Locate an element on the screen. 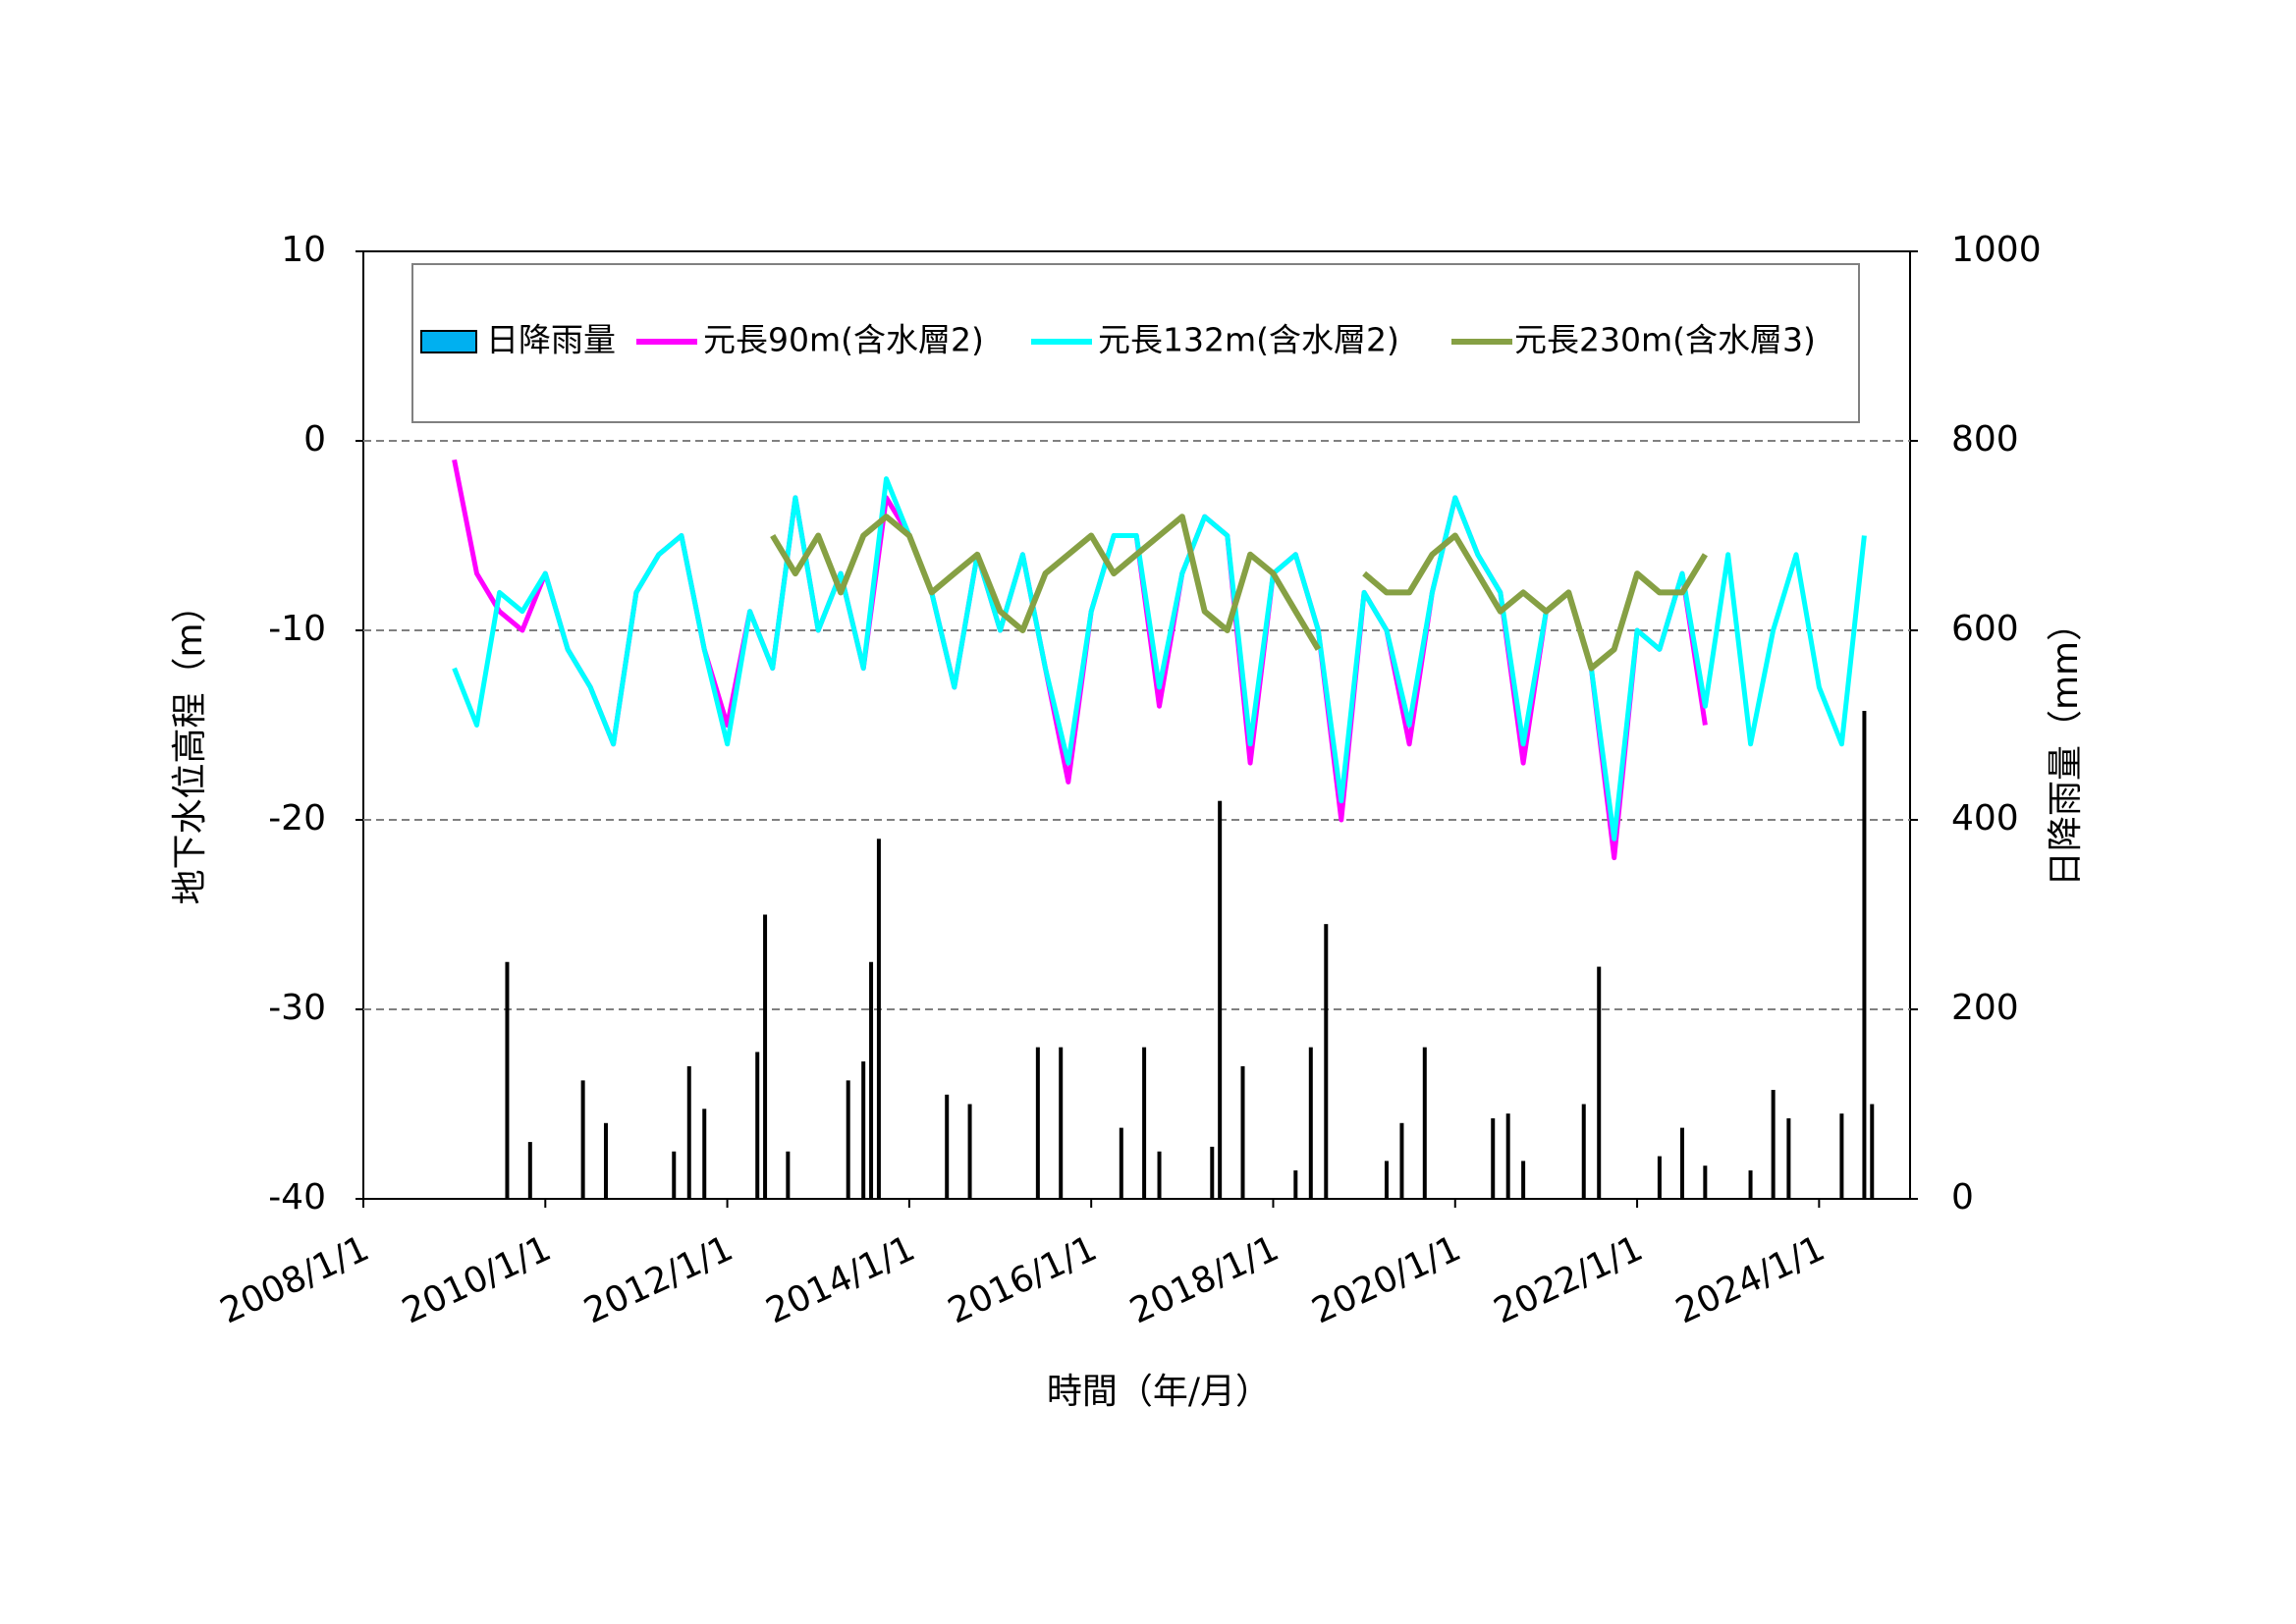 This screenshot has height=1624, width=2296. legend-label: 元長90m(含水層2) is located at coordinates (843, 340).